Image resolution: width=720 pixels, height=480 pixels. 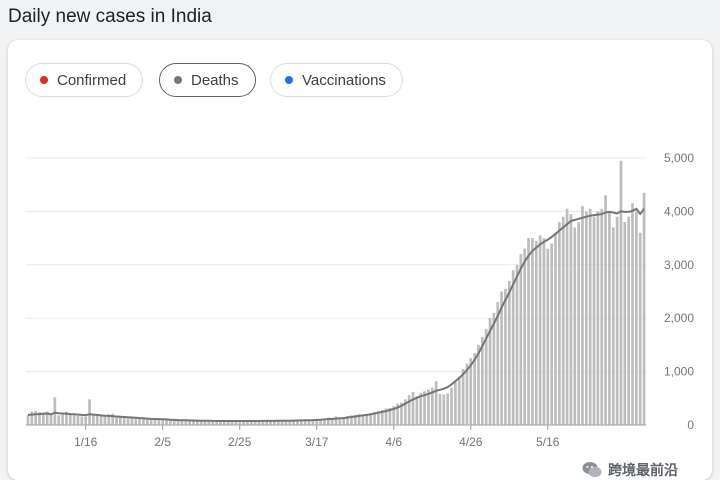 What do you see at coordinates (344, 80) in the screenshot?
I see `filter-vaccinations-label: Vaccinations` at bounding box center [344, 80].